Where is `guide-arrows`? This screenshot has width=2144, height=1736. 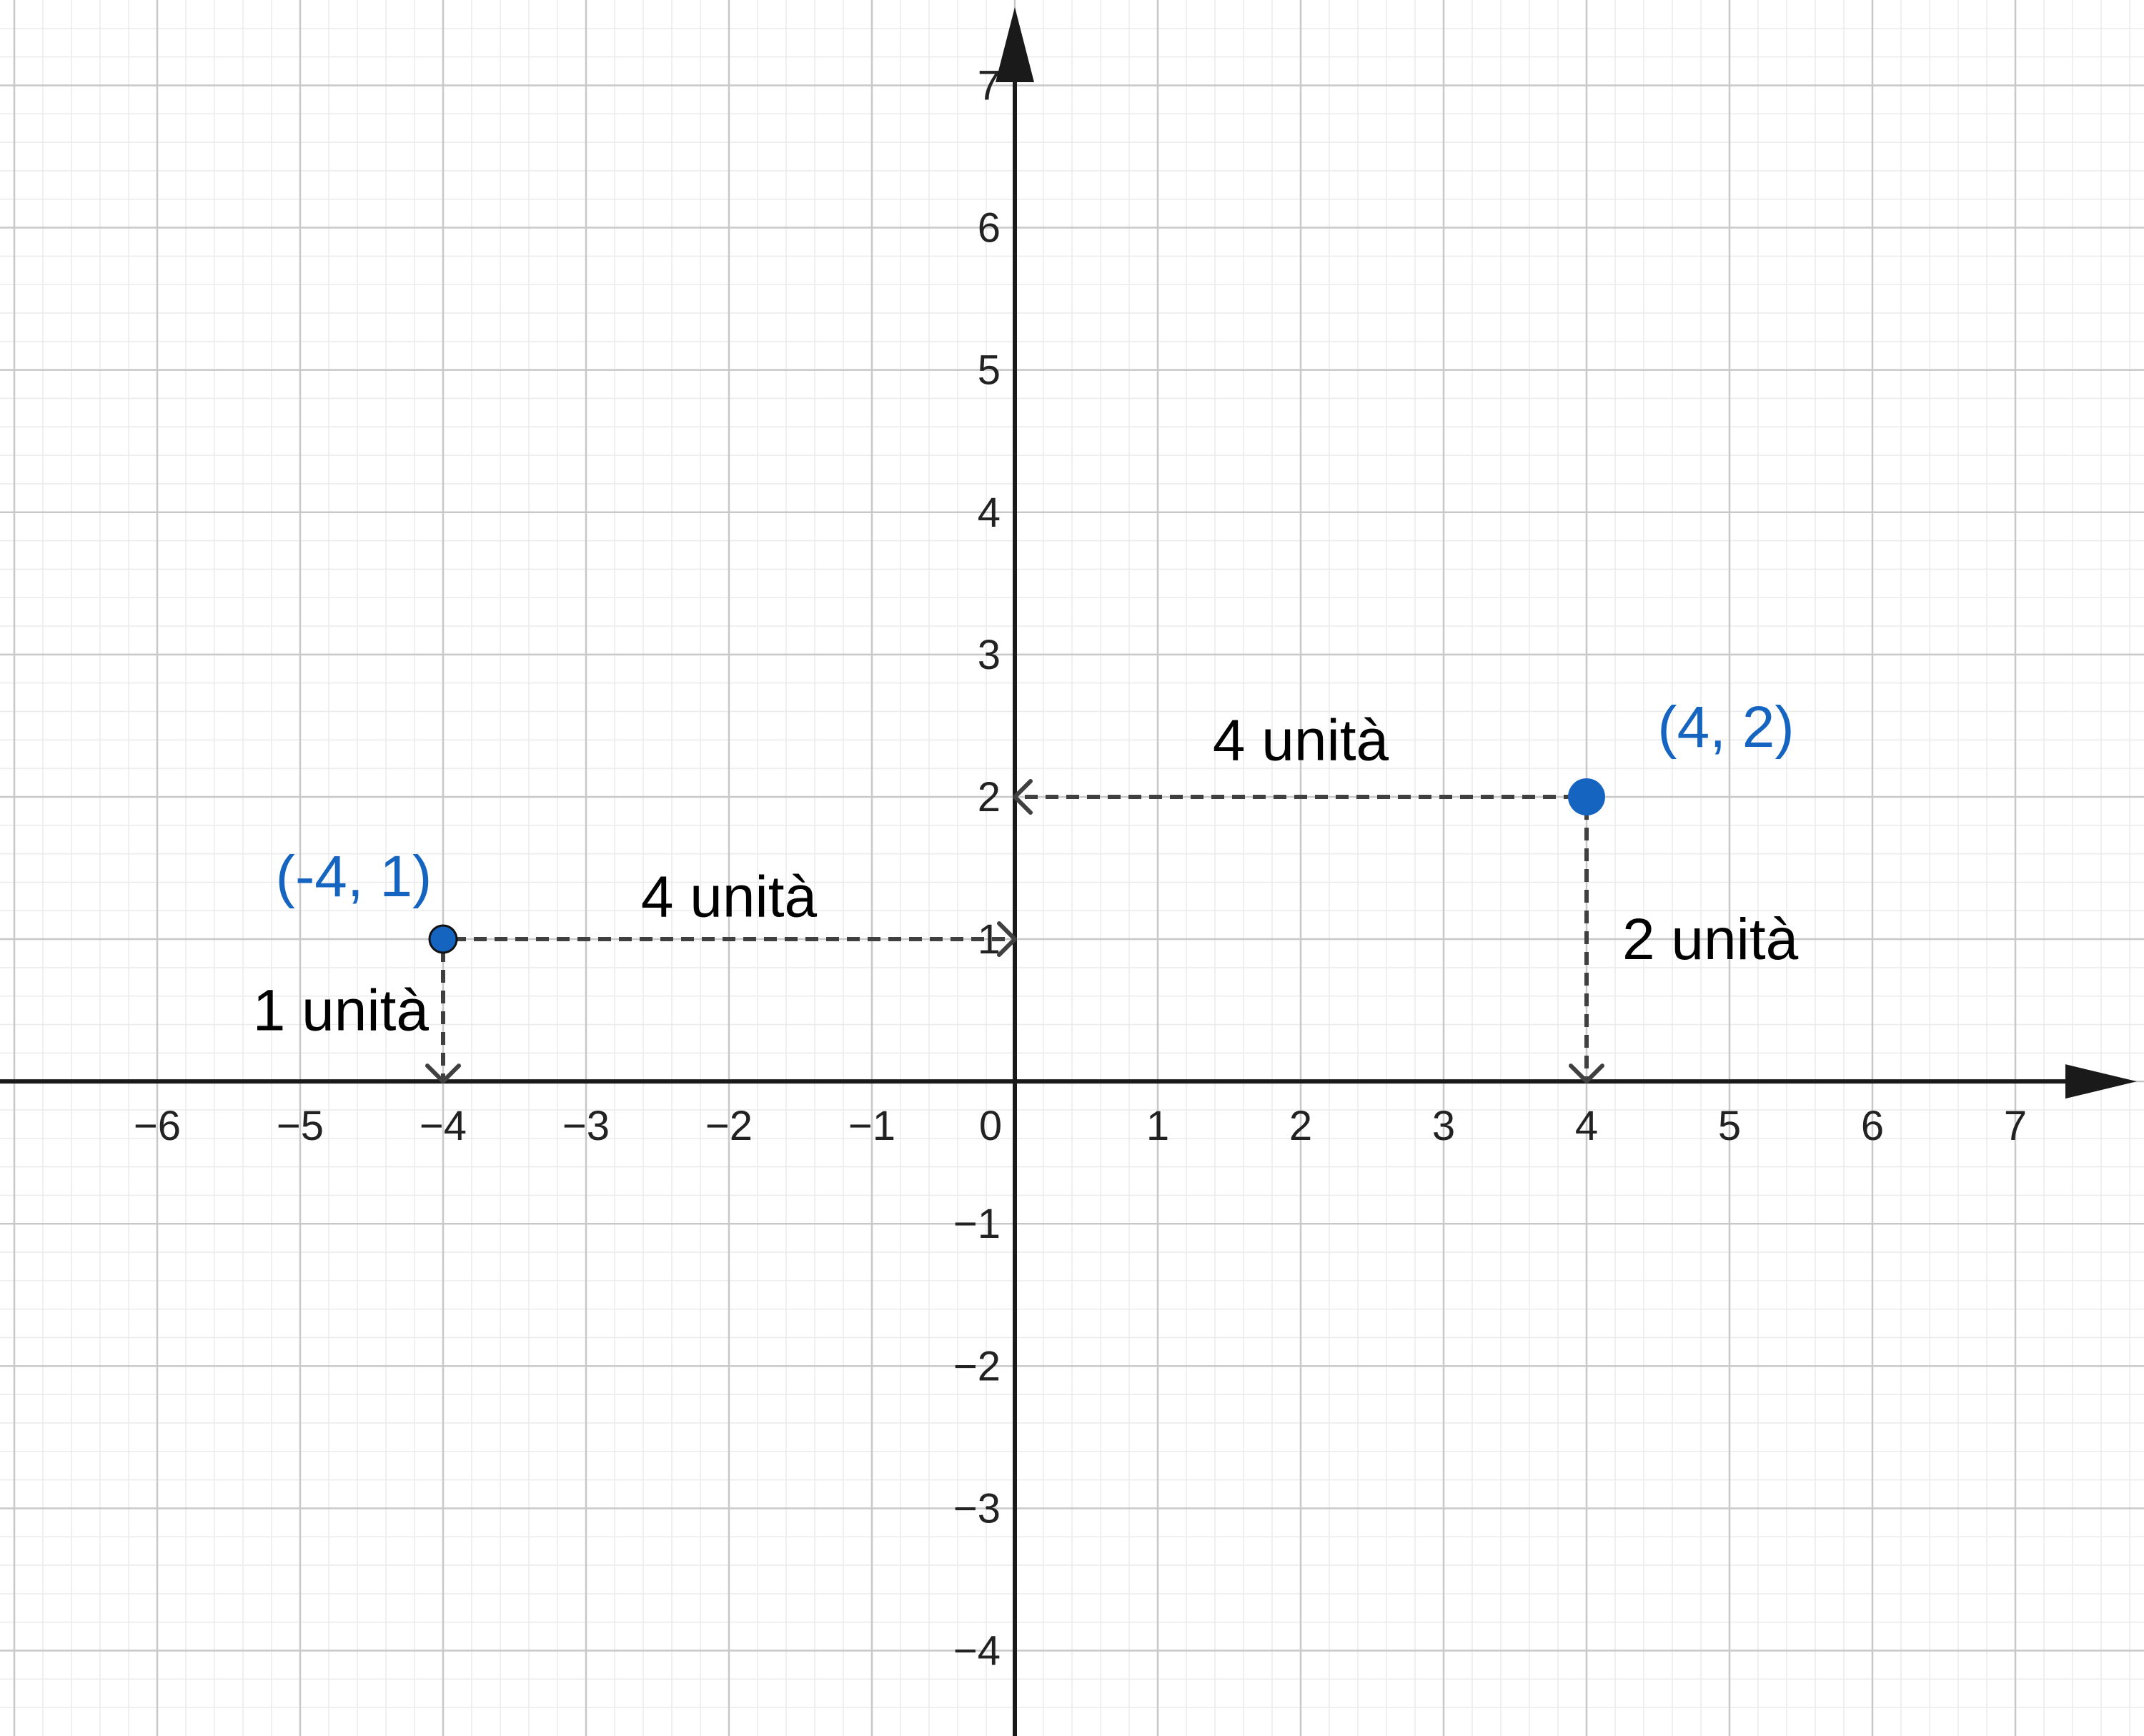
guide-arrows is located at coordinates (1014, 931).